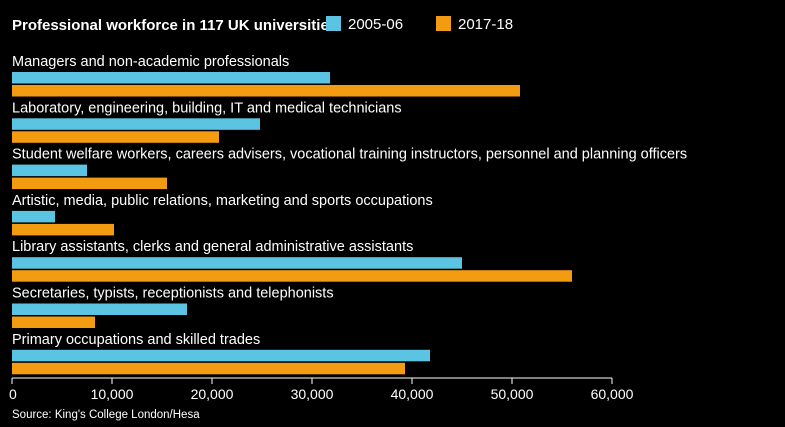 This screenshot has height=427, width=785. I want to click on x-tick-label: 30,000, so click(312, 394).